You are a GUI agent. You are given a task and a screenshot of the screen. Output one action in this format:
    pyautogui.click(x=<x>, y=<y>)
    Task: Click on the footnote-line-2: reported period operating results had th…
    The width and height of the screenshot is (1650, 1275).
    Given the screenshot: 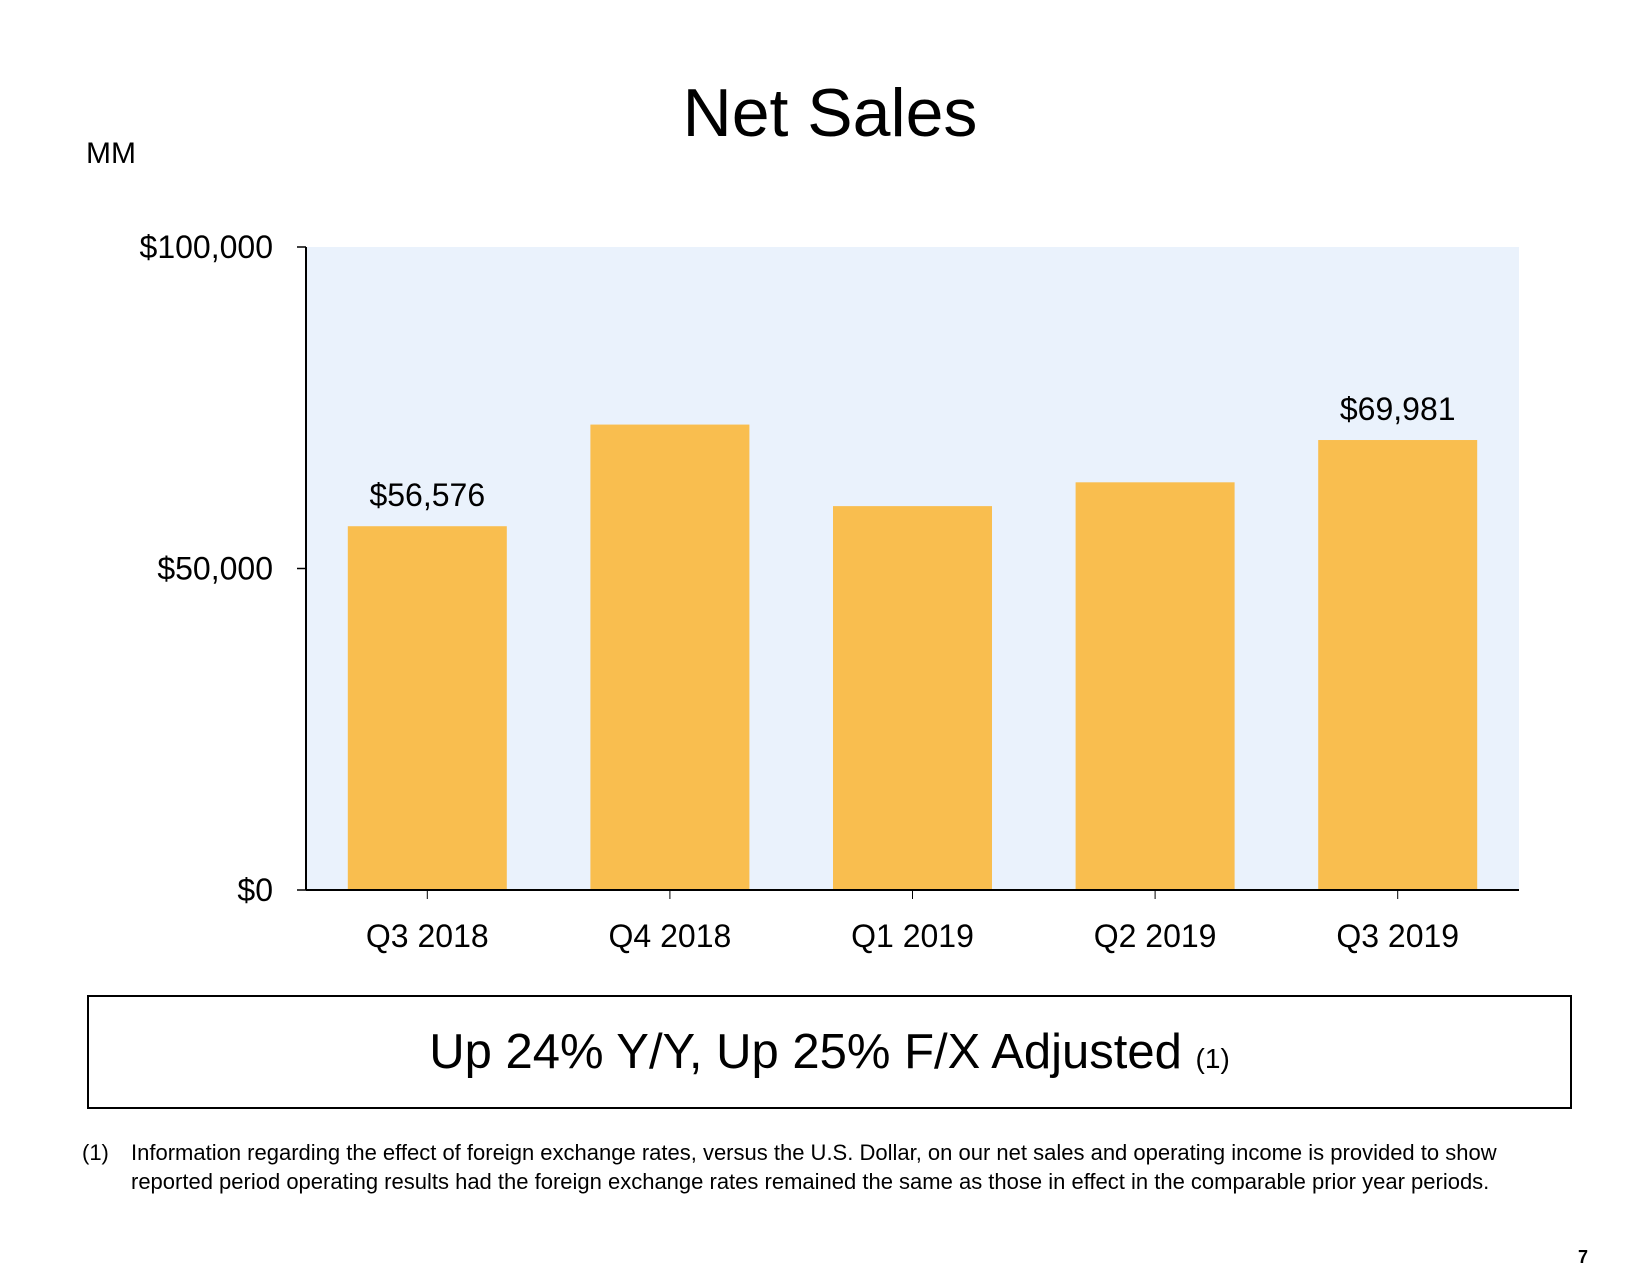 What is the action you would take?
    pyautogui.click(x=810, y=1181)
    